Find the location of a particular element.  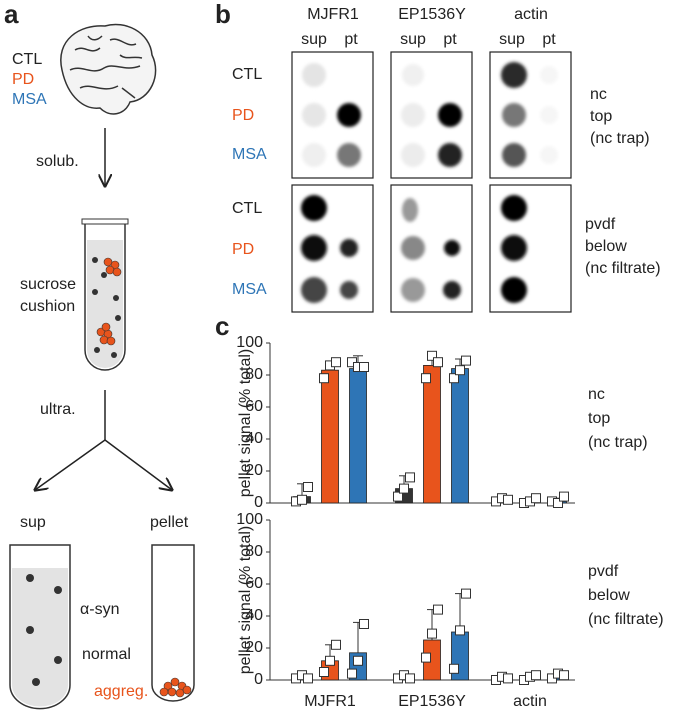

tube-label: normal is located at coordinates (106, 654).